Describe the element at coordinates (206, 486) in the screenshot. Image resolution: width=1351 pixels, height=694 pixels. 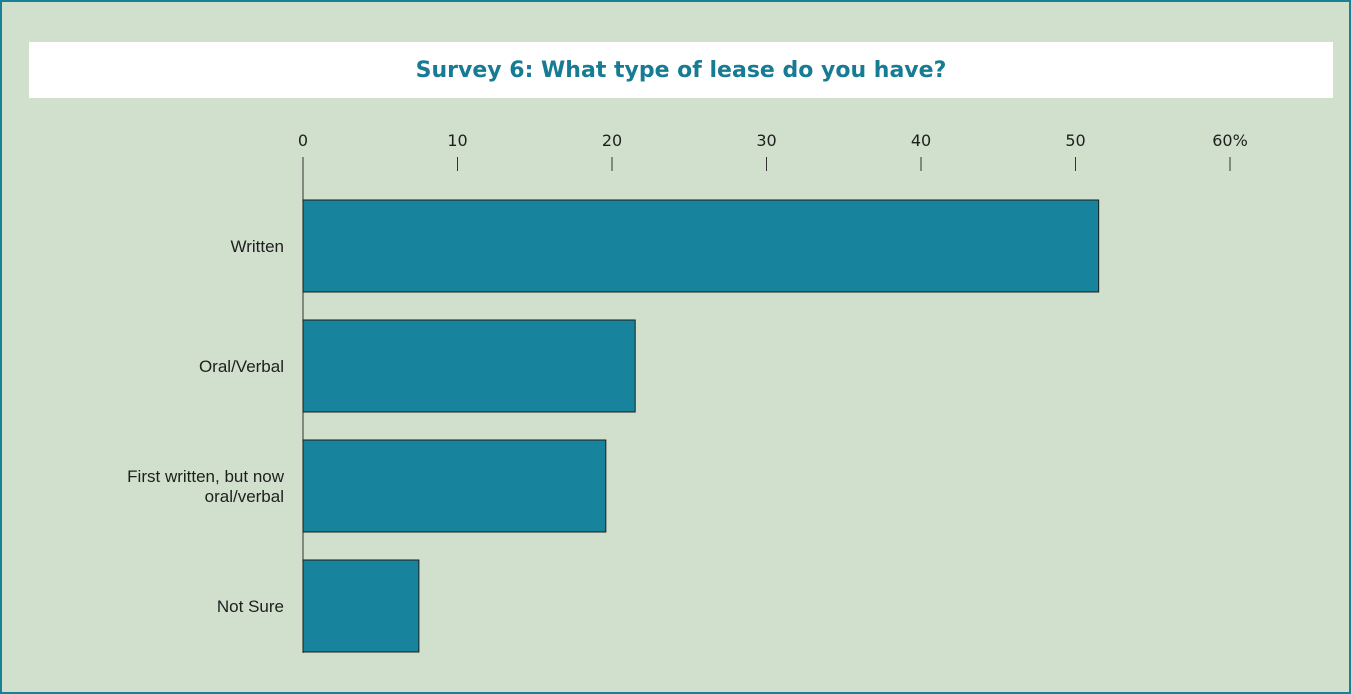
I see `category-label: First written, but now oral/verbal` at that location.